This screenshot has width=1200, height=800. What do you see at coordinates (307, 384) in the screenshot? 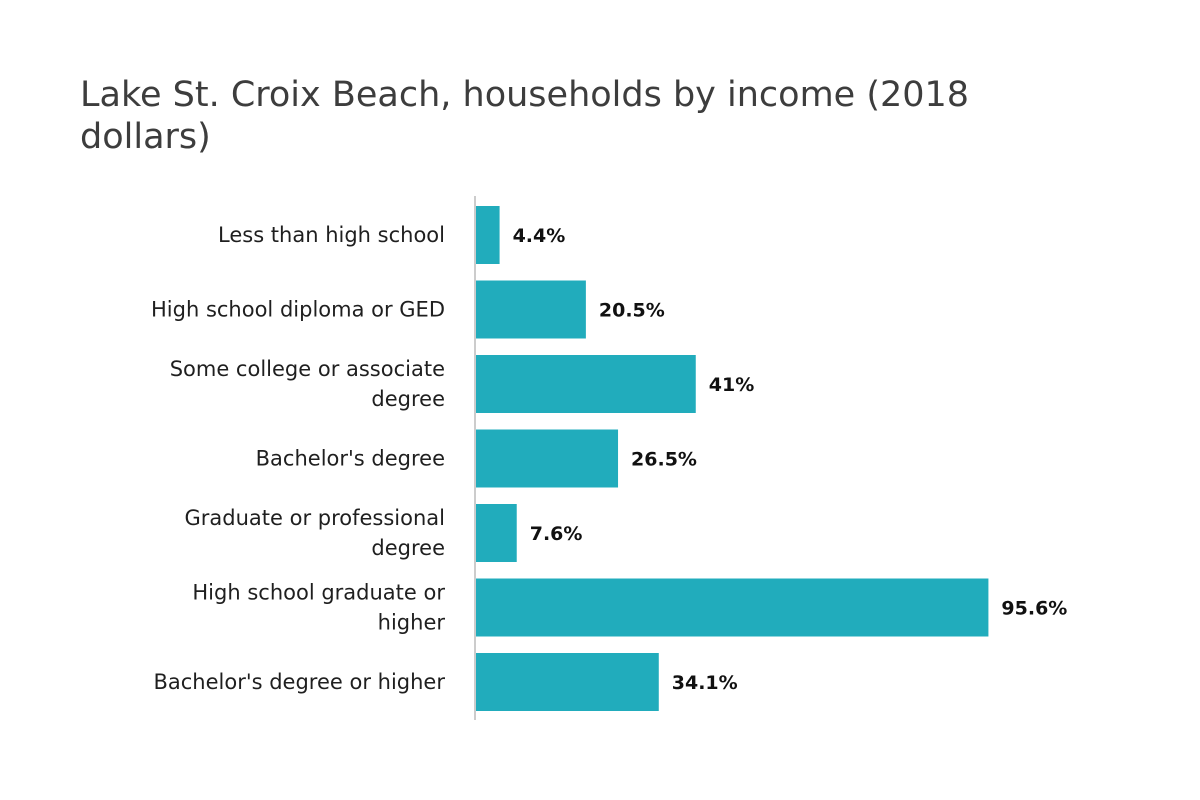
I see `category-label-2: Some college or associate degree` at bounding box center [307, 384].